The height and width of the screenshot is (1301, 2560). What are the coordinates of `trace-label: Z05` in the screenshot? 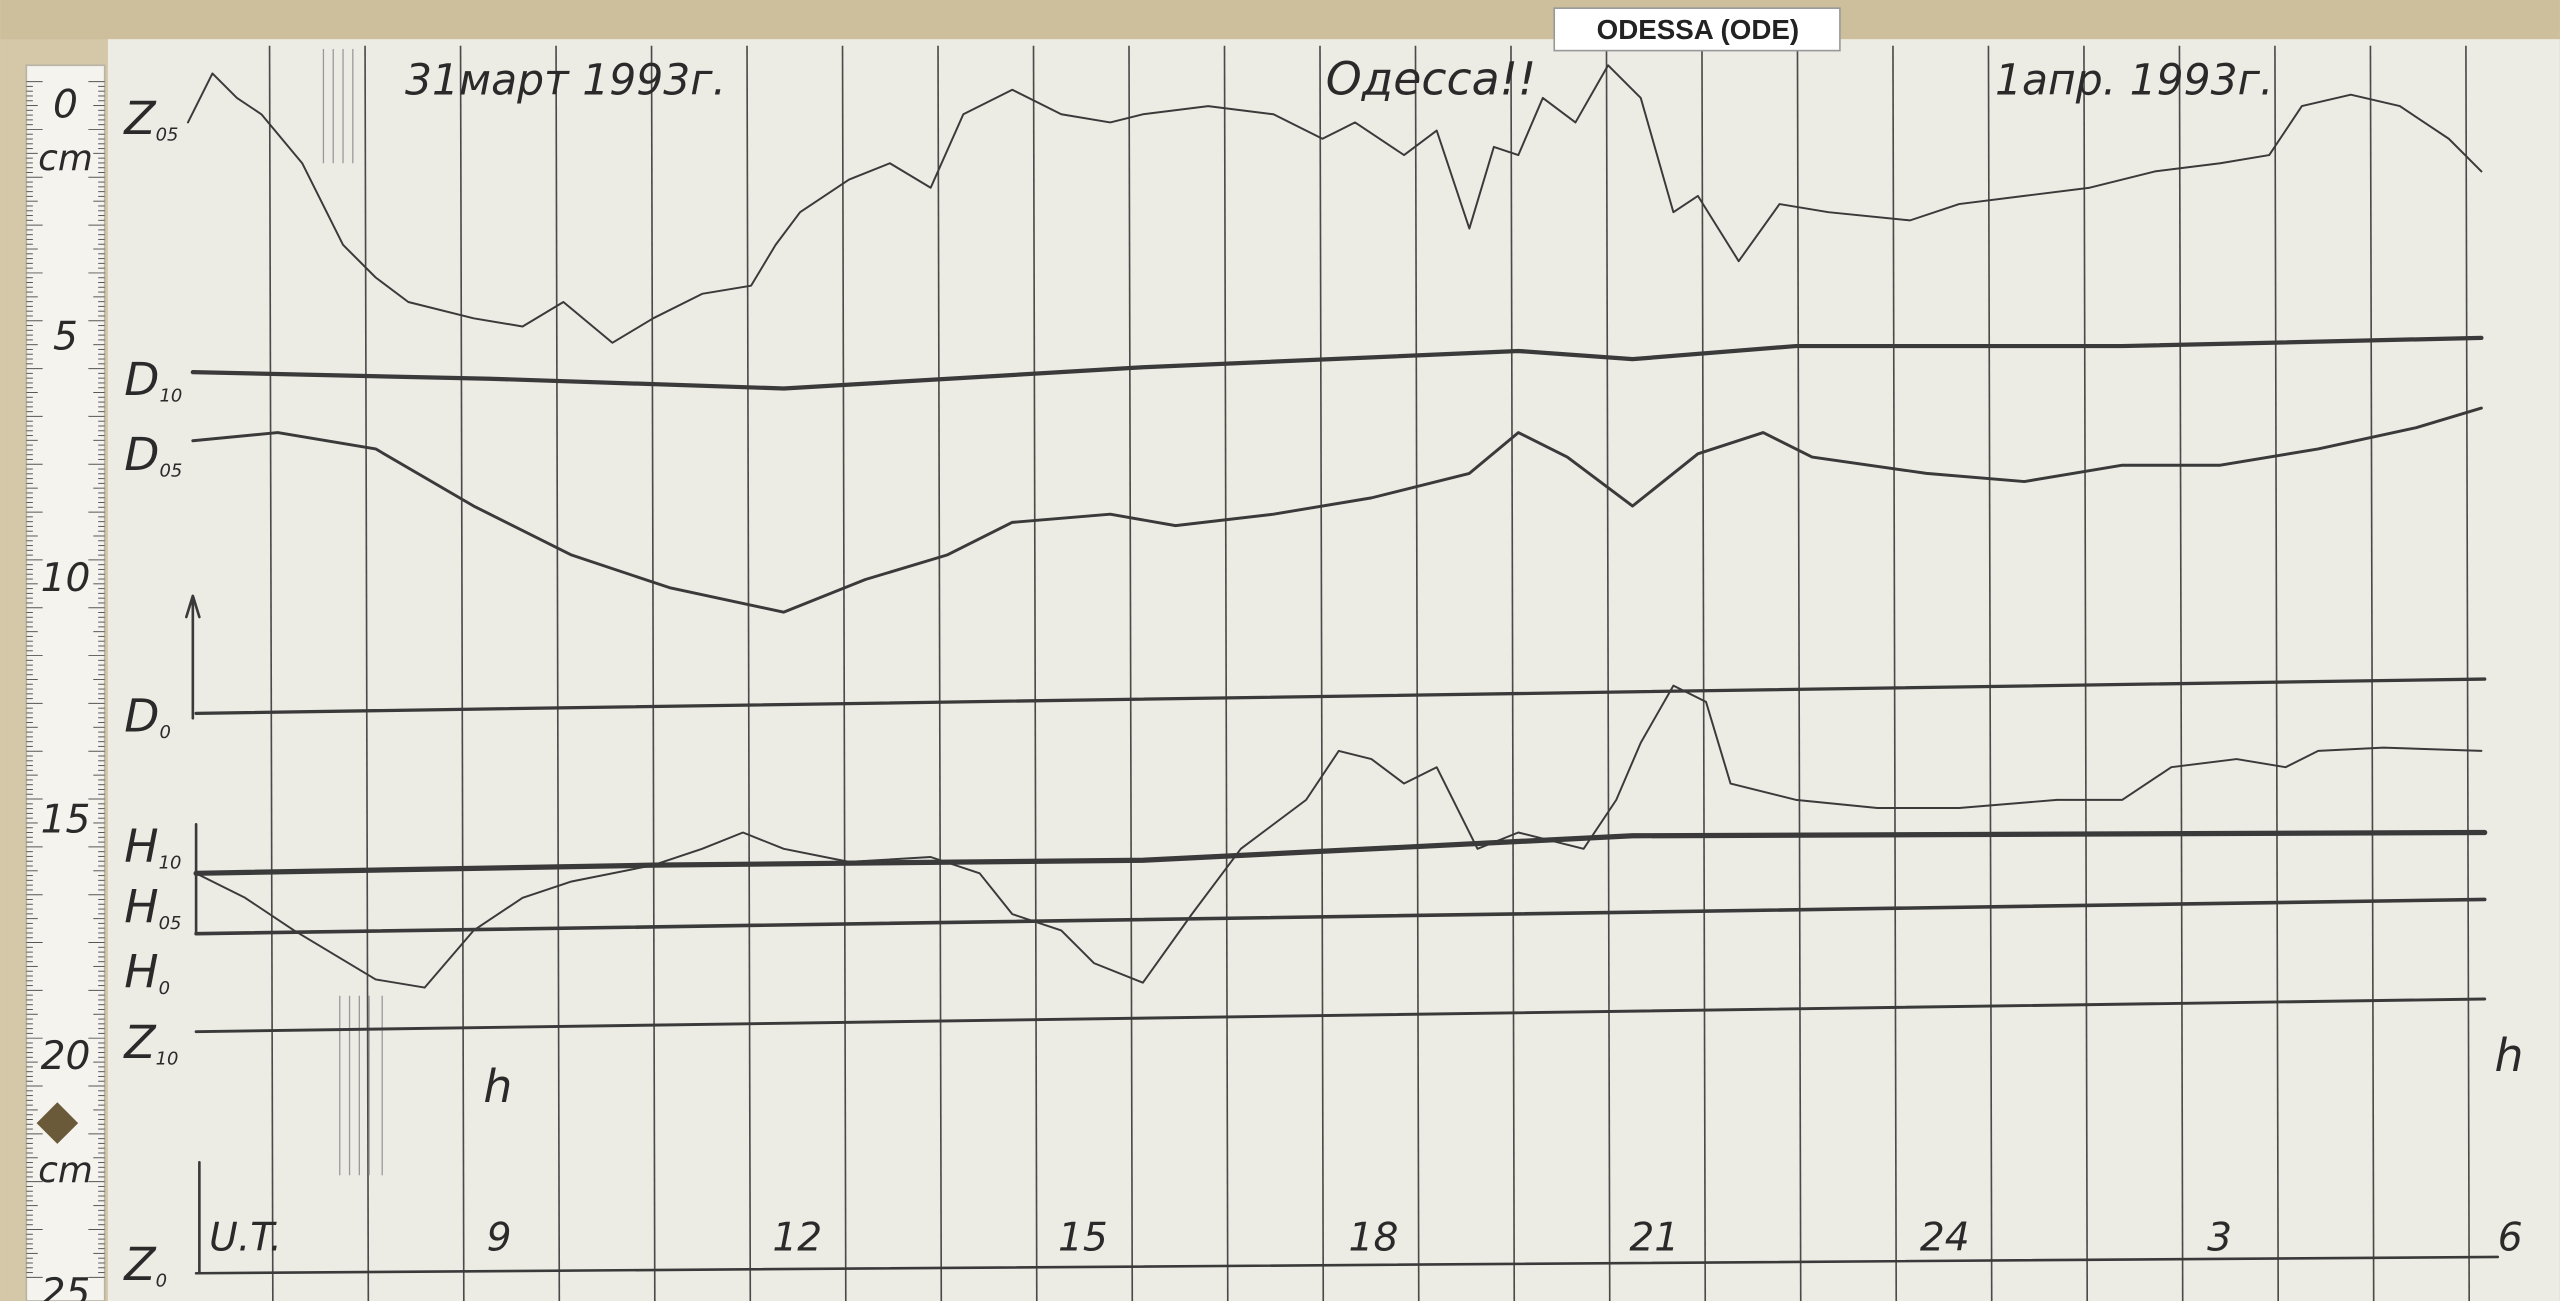 It's located at (150, 119).